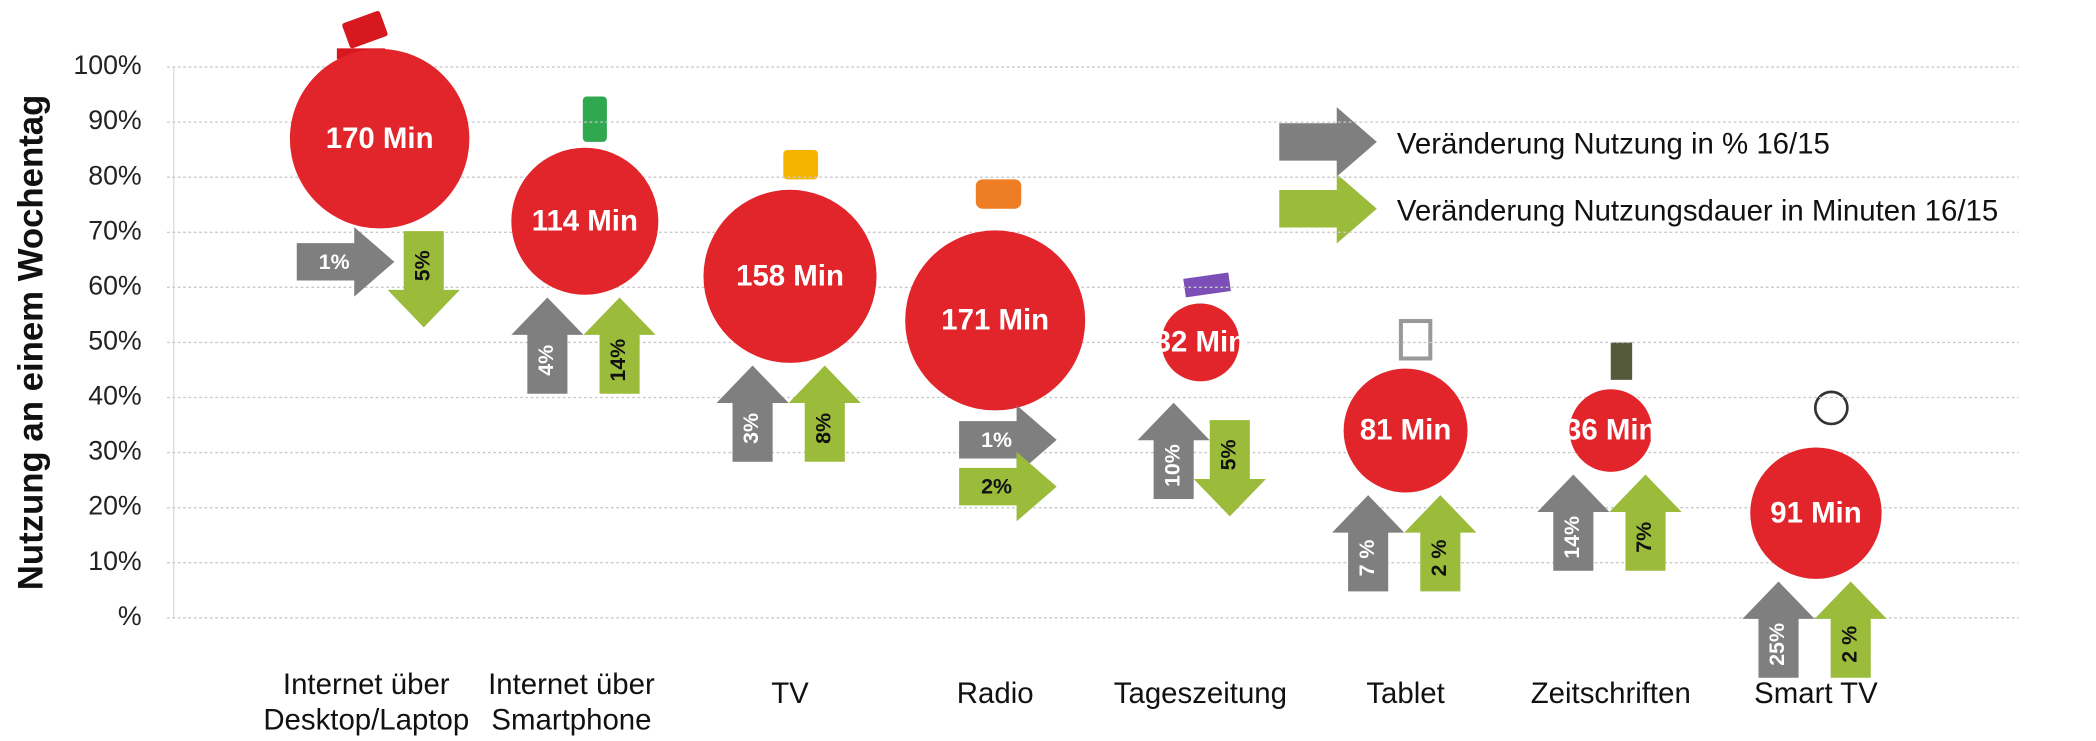 Image resolution: width=2096 pixels, height=741 pixels. What do you see at coordinates (1831, 408) in the screenshot?
I see `smarttv-icon` at bounding box center [1831, 408].